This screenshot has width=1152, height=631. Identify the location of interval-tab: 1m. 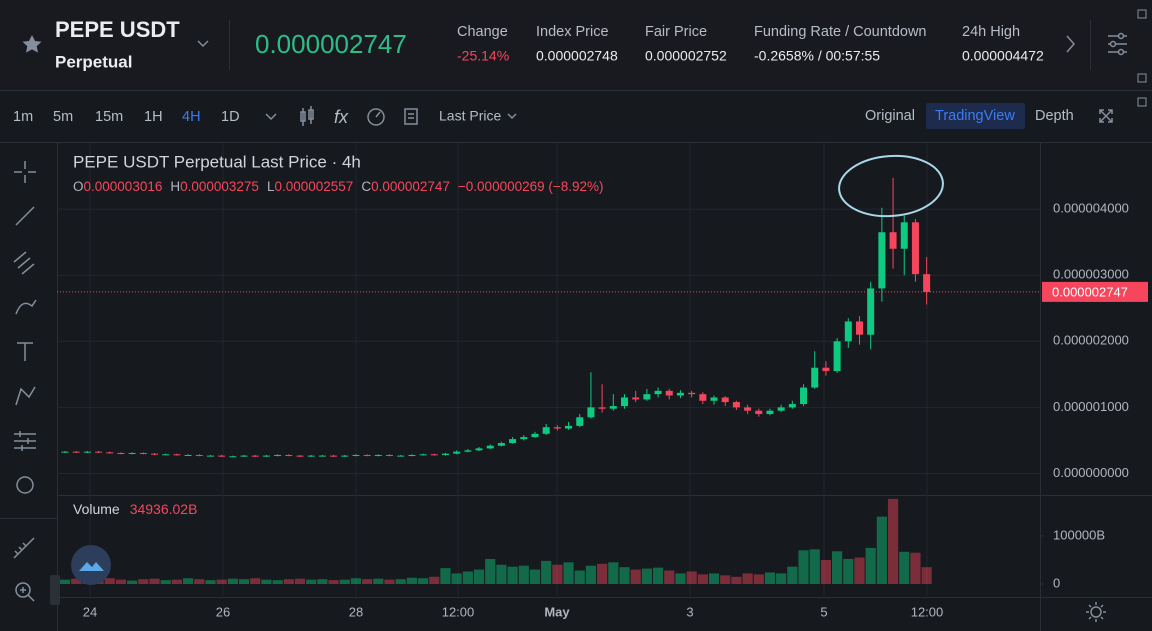
(23, 117).